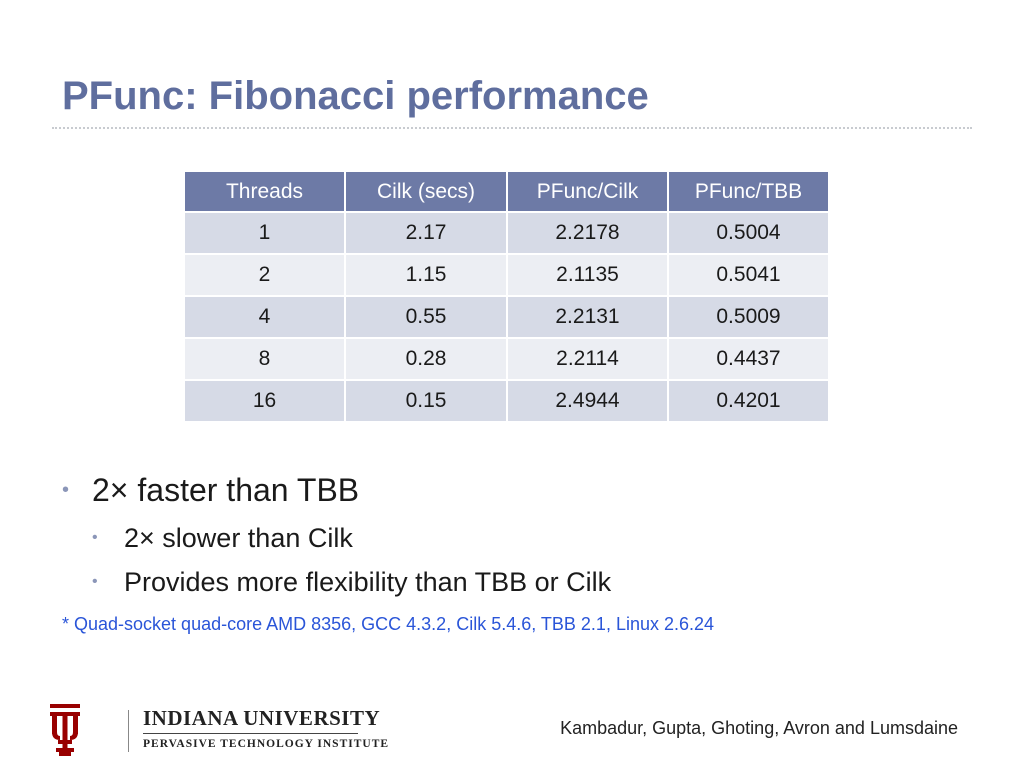 The height and width of the screenshot is (768, 1024). Describe the element at coordinates (238, 538) in the screenshot. I see `sub-bullet-text: 2× slower than Cilk` at that location.